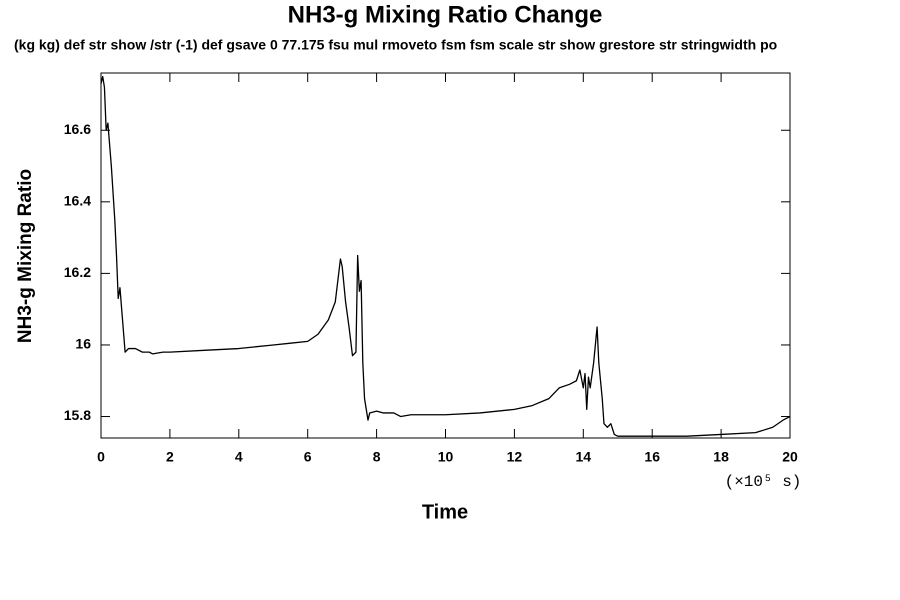 The width and height of the screenshot is (900, 600). Describe the element at coordinates (652, 457) in the screenshot. I see `x-tick-label: 16` at that location.